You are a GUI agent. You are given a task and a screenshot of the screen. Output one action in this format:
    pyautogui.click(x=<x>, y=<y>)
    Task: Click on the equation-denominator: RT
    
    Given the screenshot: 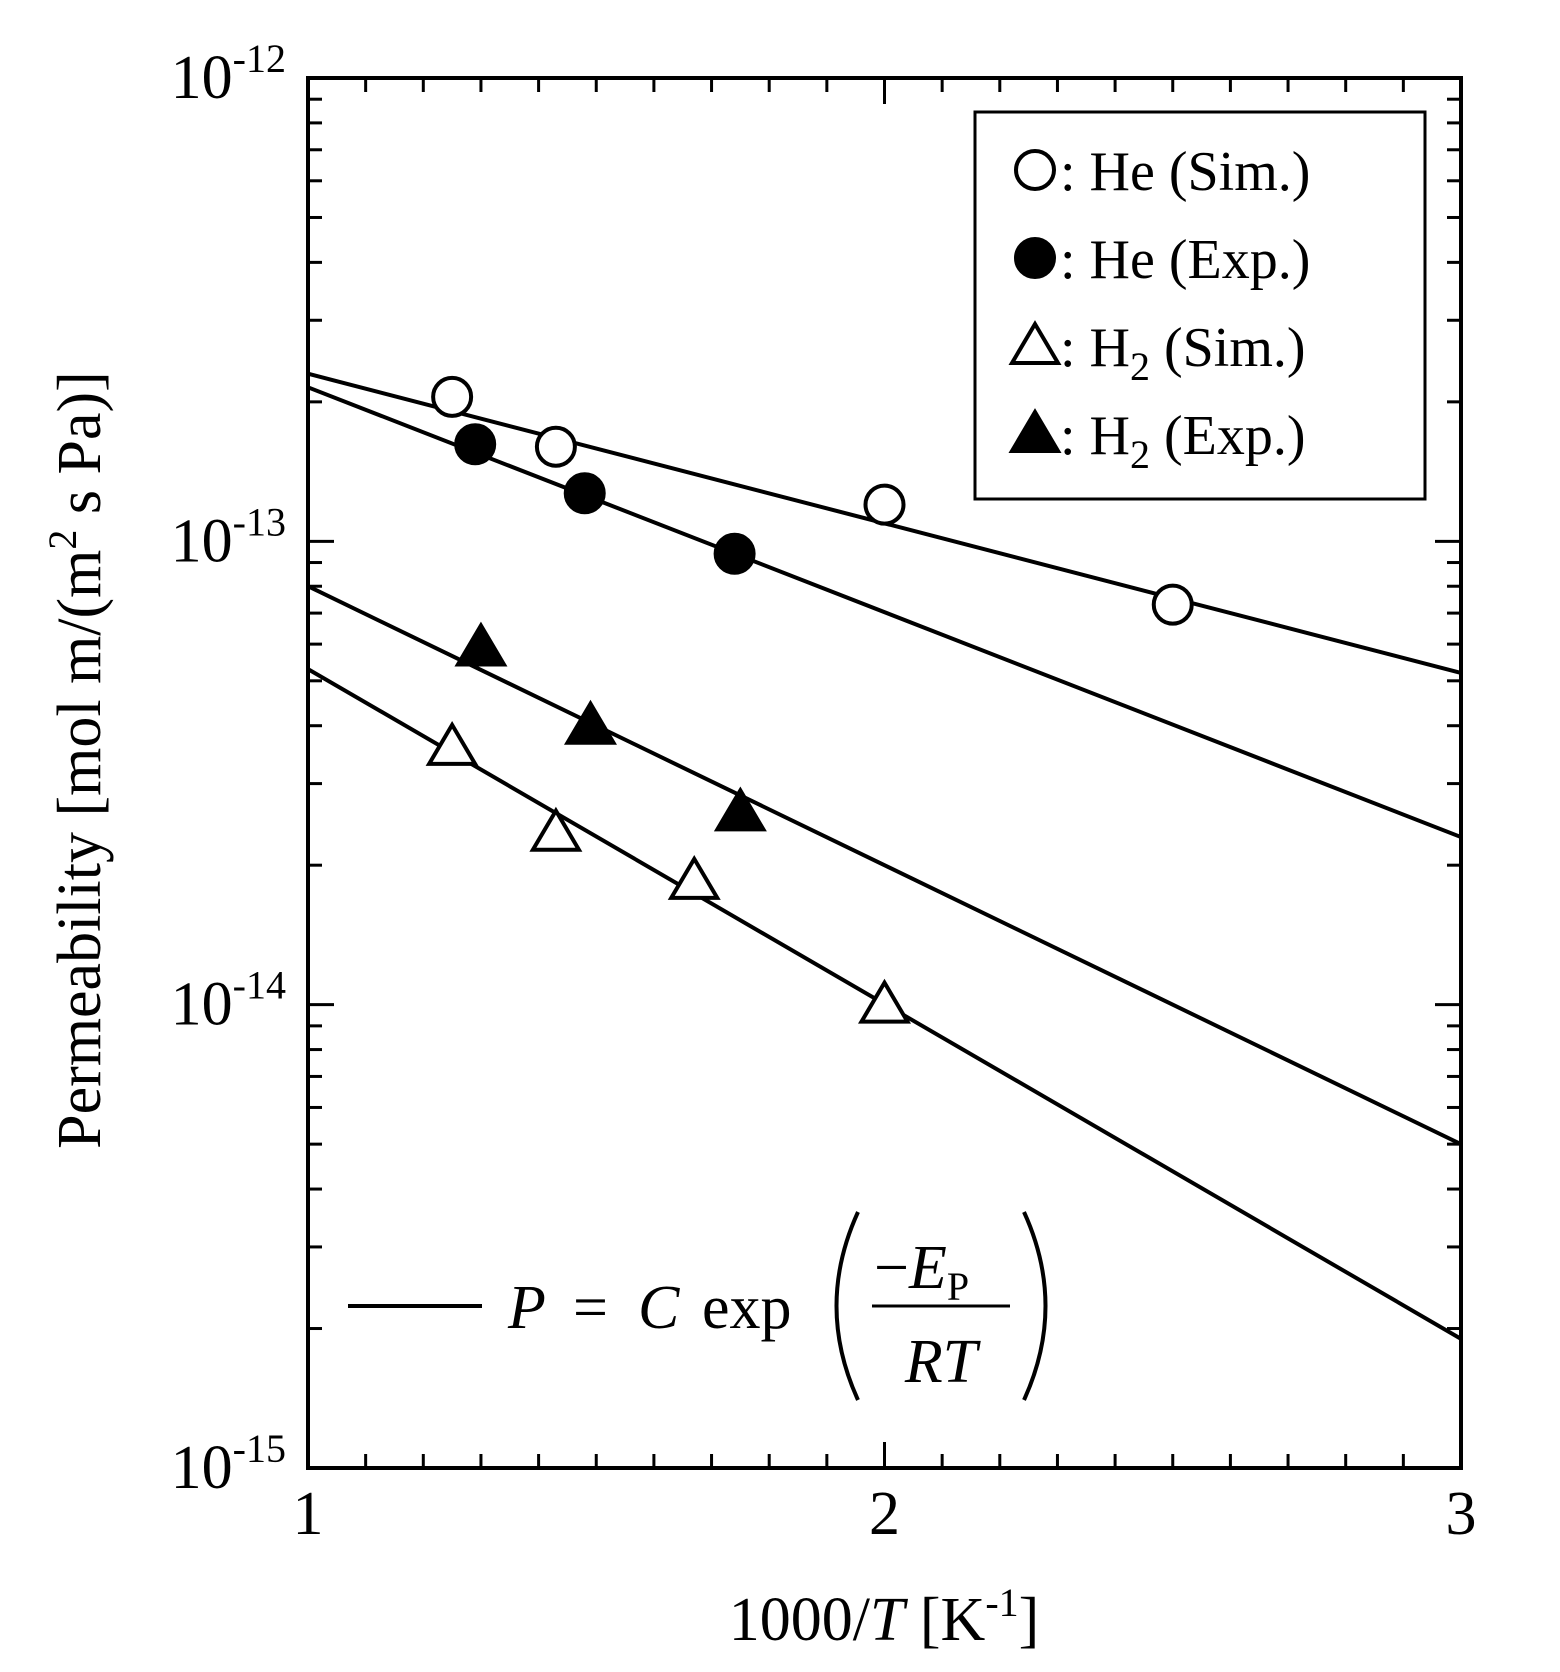 What is the action you would take?
    pyautogui.click(x=943, y=1362)
    